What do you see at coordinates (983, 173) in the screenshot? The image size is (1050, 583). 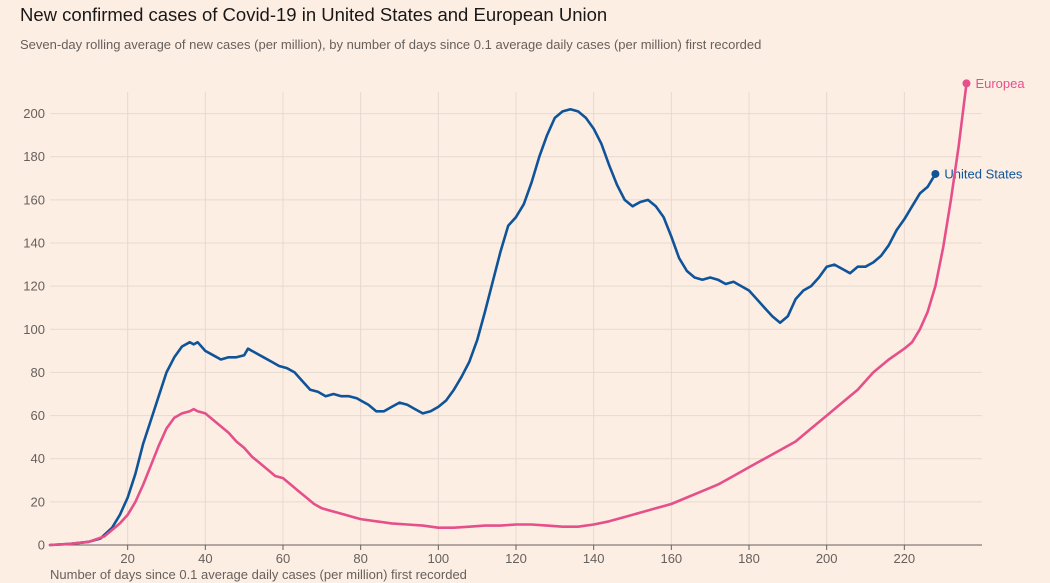 I see `series-label-united-states: United States` at bounding box center [983, 173].